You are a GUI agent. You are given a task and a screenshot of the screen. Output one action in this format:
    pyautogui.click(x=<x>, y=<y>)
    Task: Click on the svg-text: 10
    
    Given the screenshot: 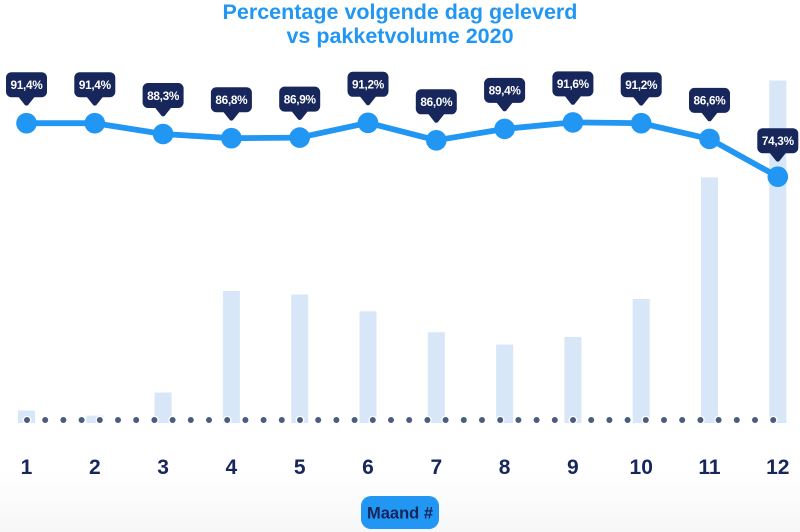 What is the action you would take?
    pyautogui.click(x=641, y=467)
    